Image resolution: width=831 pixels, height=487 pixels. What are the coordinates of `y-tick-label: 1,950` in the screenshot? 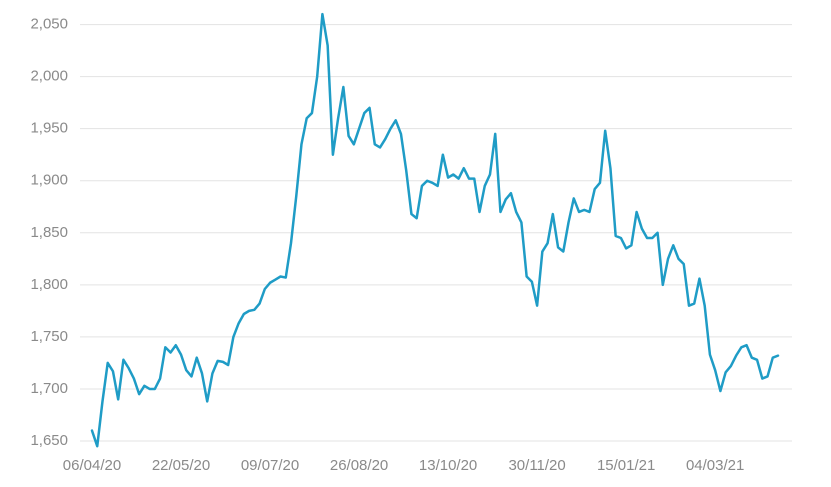 It's located at (49, 128).